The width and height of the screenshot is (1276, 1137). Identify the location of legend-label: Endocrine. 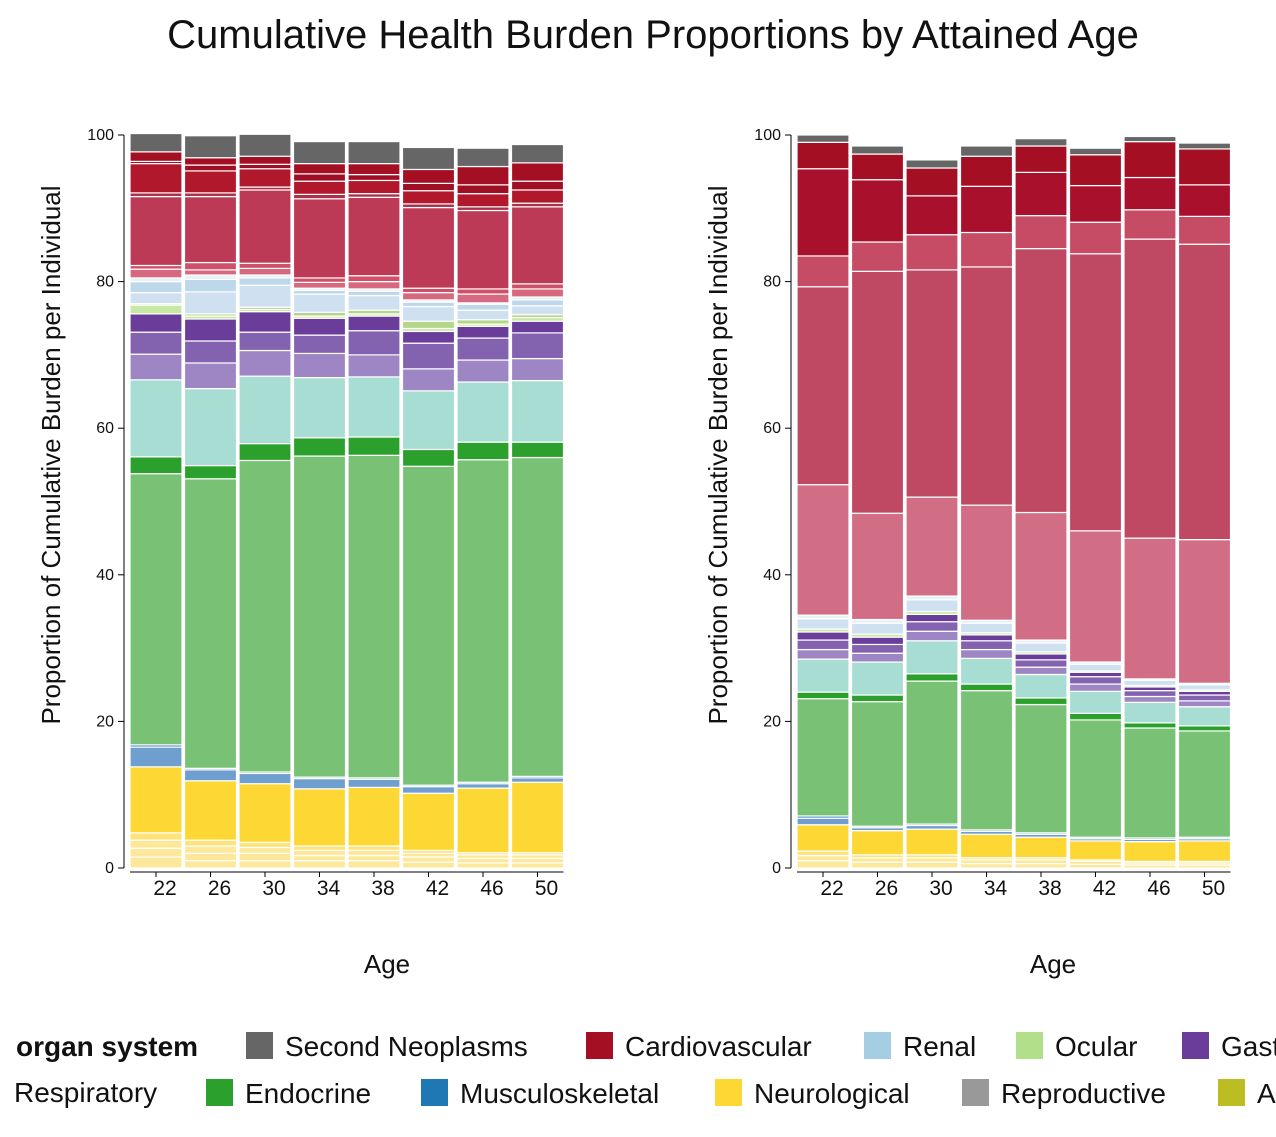
(308, 1093).